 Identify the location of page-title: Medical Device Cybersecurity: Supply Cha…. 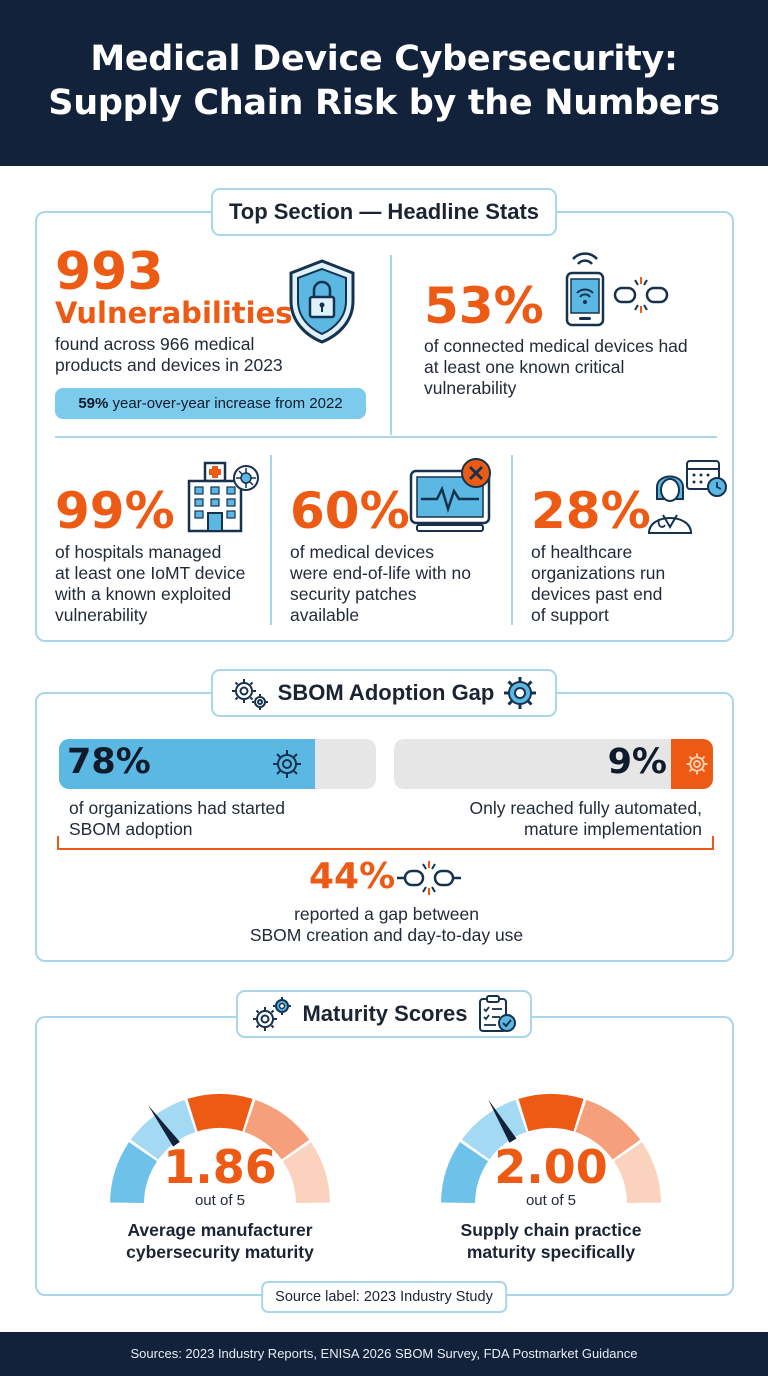
(384, 62).